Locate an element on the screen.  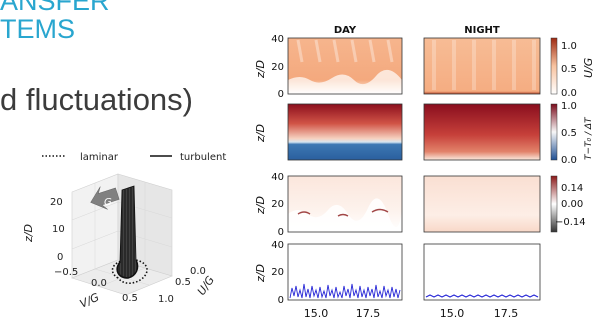
panel-u-day-streaks is located at coordinates (345, 51).